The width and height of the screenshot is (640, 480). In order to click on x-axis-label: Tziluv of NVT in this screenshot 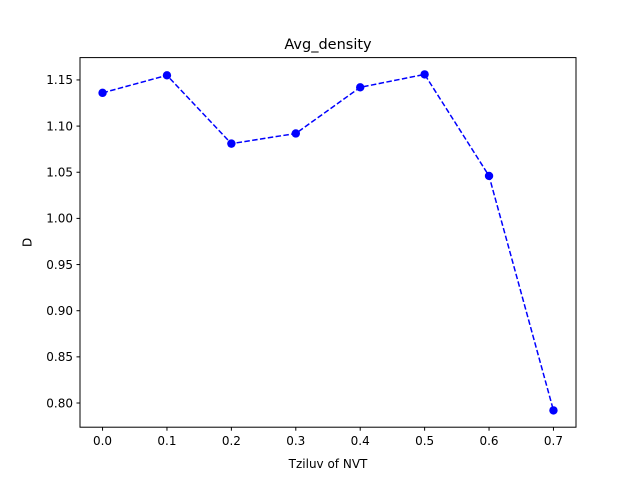, I will do `click(328, 464)`.